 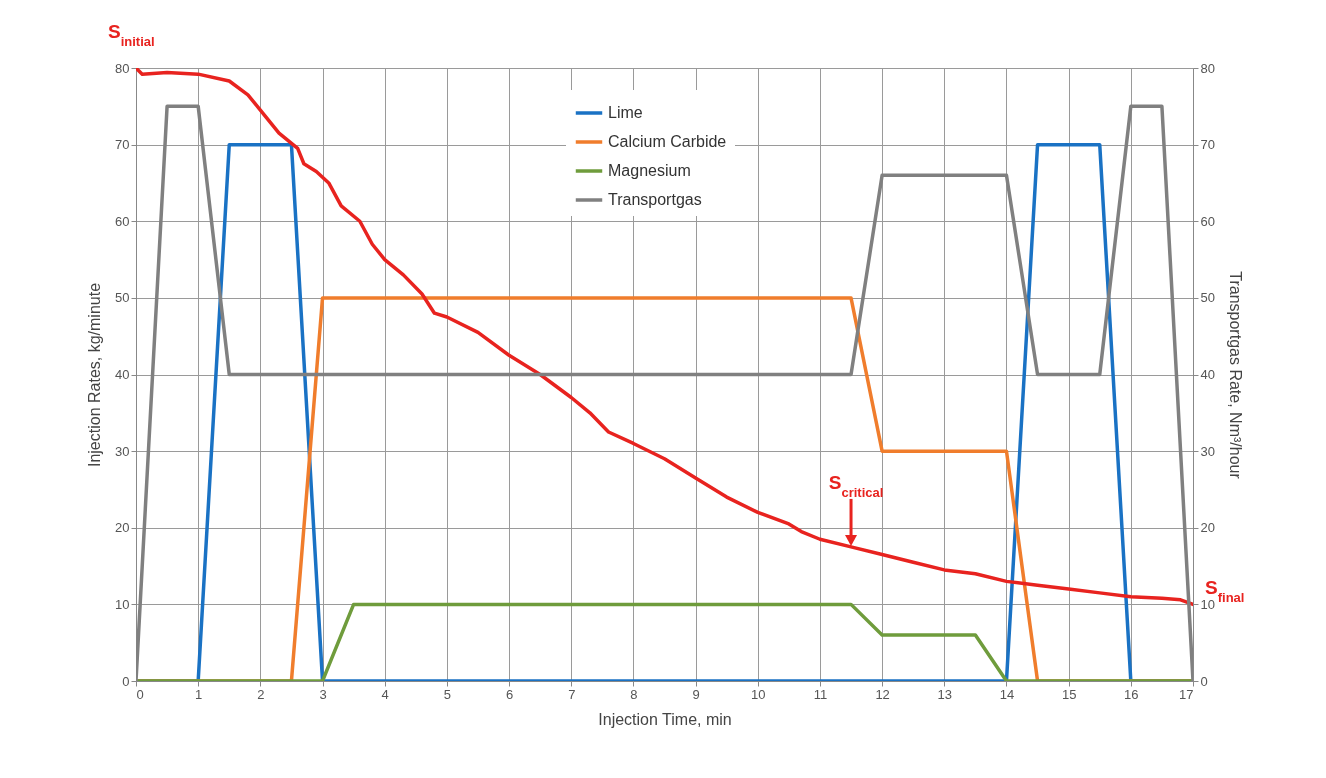 I want to click on y2-axis-title: Transportgas Rate, Nm³/hour, so click(x=1235, y=375).